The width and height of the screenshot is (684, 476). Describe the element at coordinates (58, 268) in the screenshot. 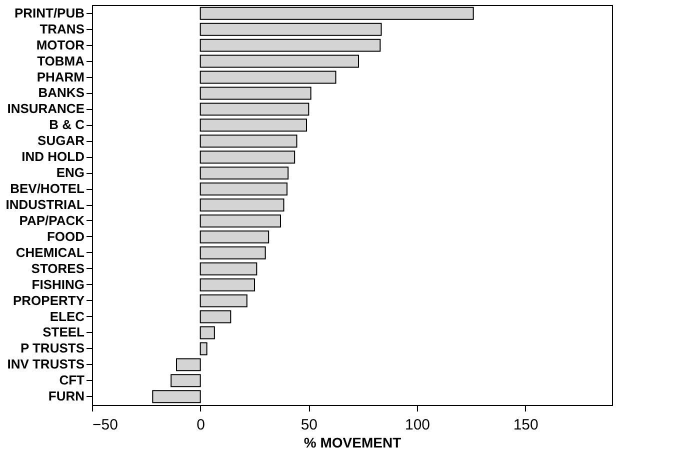

I see `y-tick-label: STORES` at that location.